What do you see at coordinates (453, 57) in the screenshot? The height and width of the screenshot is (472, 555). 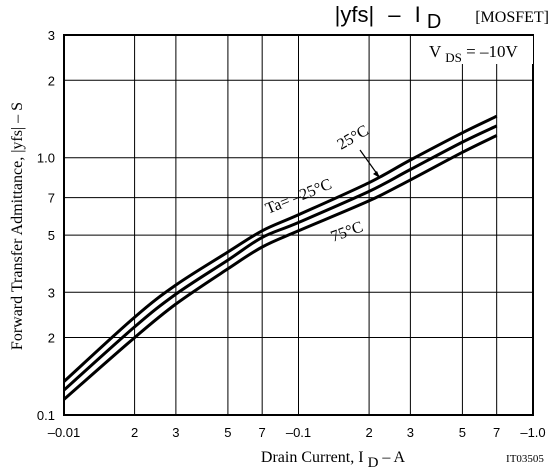 I see `condition-sub: DS` at bounding box center [453, 57].